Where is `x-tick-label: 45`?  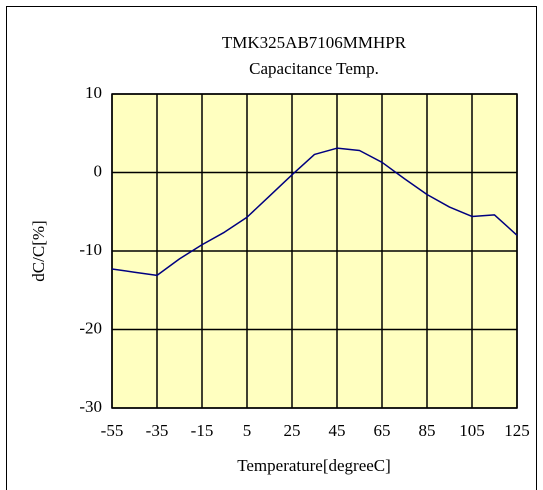
x-tick-label: 45 is located at coordinates (337, 430).